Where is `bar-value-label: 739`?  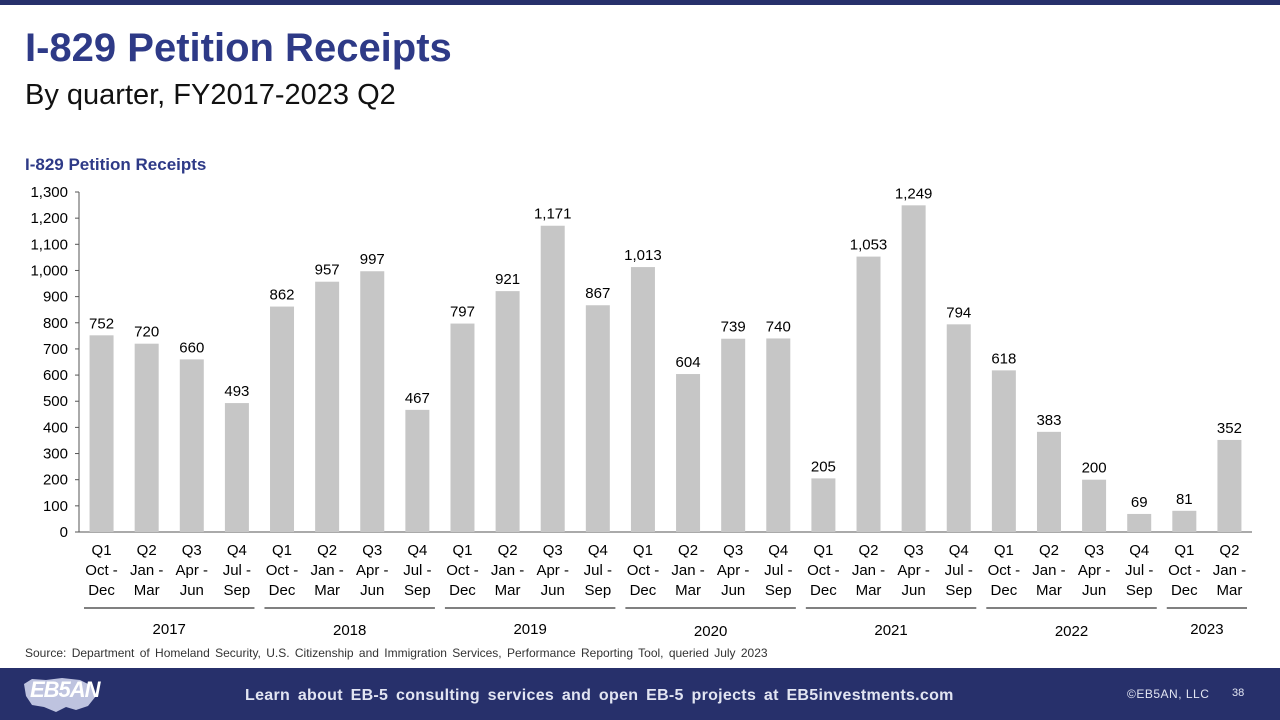
bar-value-label: 739 is located at coordinates (733, 327).